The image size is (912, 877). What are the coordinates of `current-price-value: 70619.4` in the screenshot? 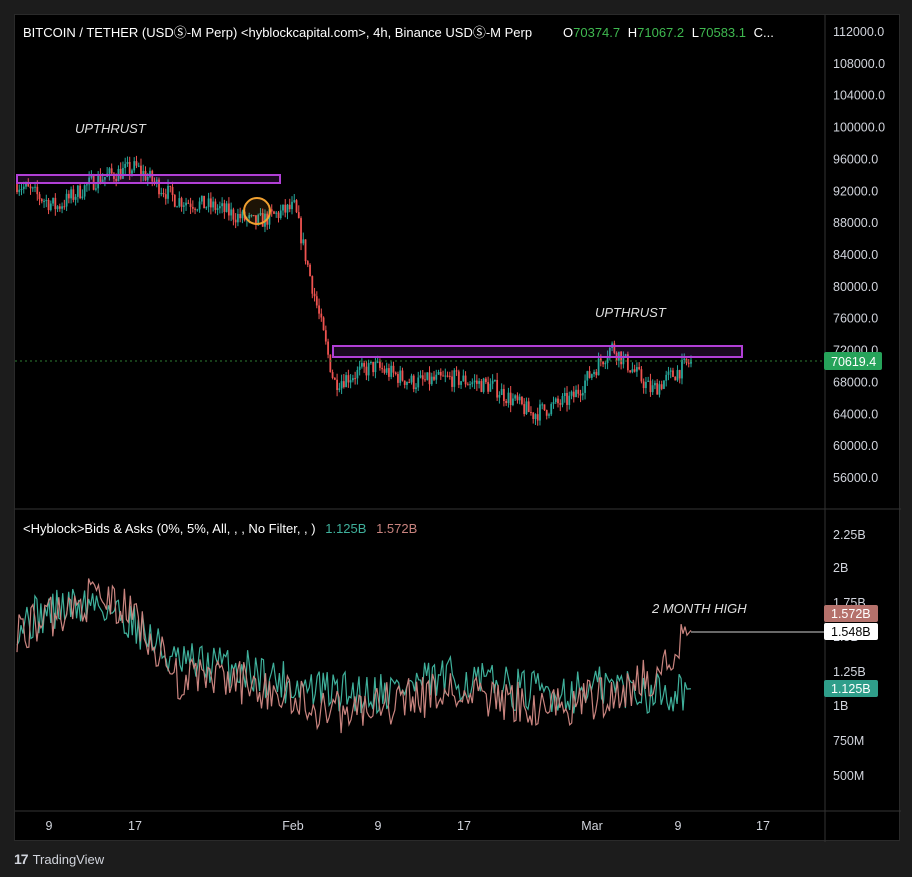 It's located at (853, 362).